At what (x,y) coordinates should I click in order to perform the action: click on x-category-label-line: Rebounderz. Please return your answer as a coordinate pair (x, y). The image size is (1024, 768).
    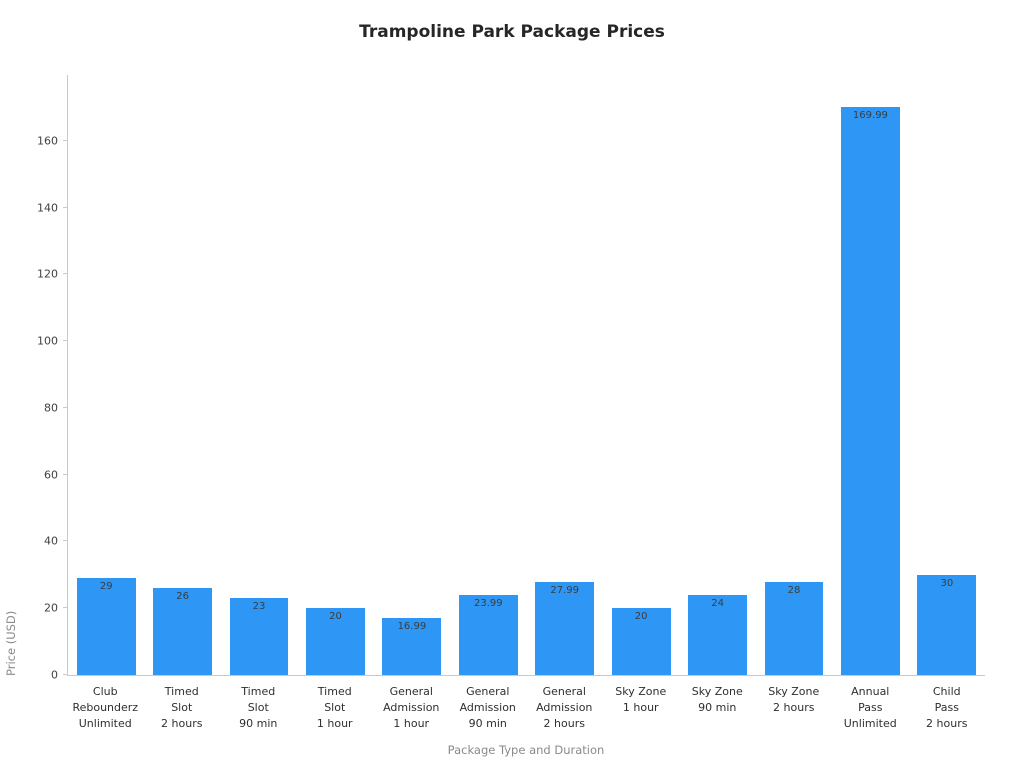
    Looking at the image, I should click on (105, 707).